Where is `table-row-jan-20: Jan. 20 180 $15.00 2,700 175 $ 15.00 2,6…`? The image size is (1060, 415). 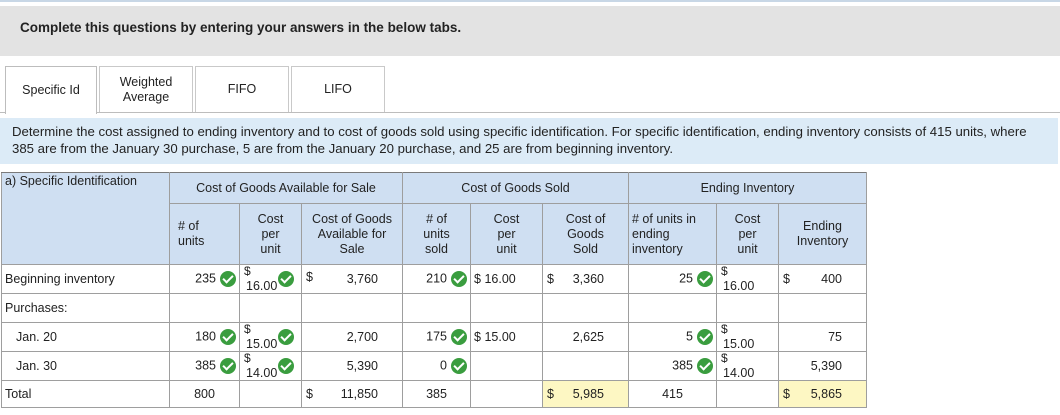 table-row-jan-20: Jan. 20 180 $15.00 2,700 175 $ 15.00 2,6… is located at coordinates (434, 337).